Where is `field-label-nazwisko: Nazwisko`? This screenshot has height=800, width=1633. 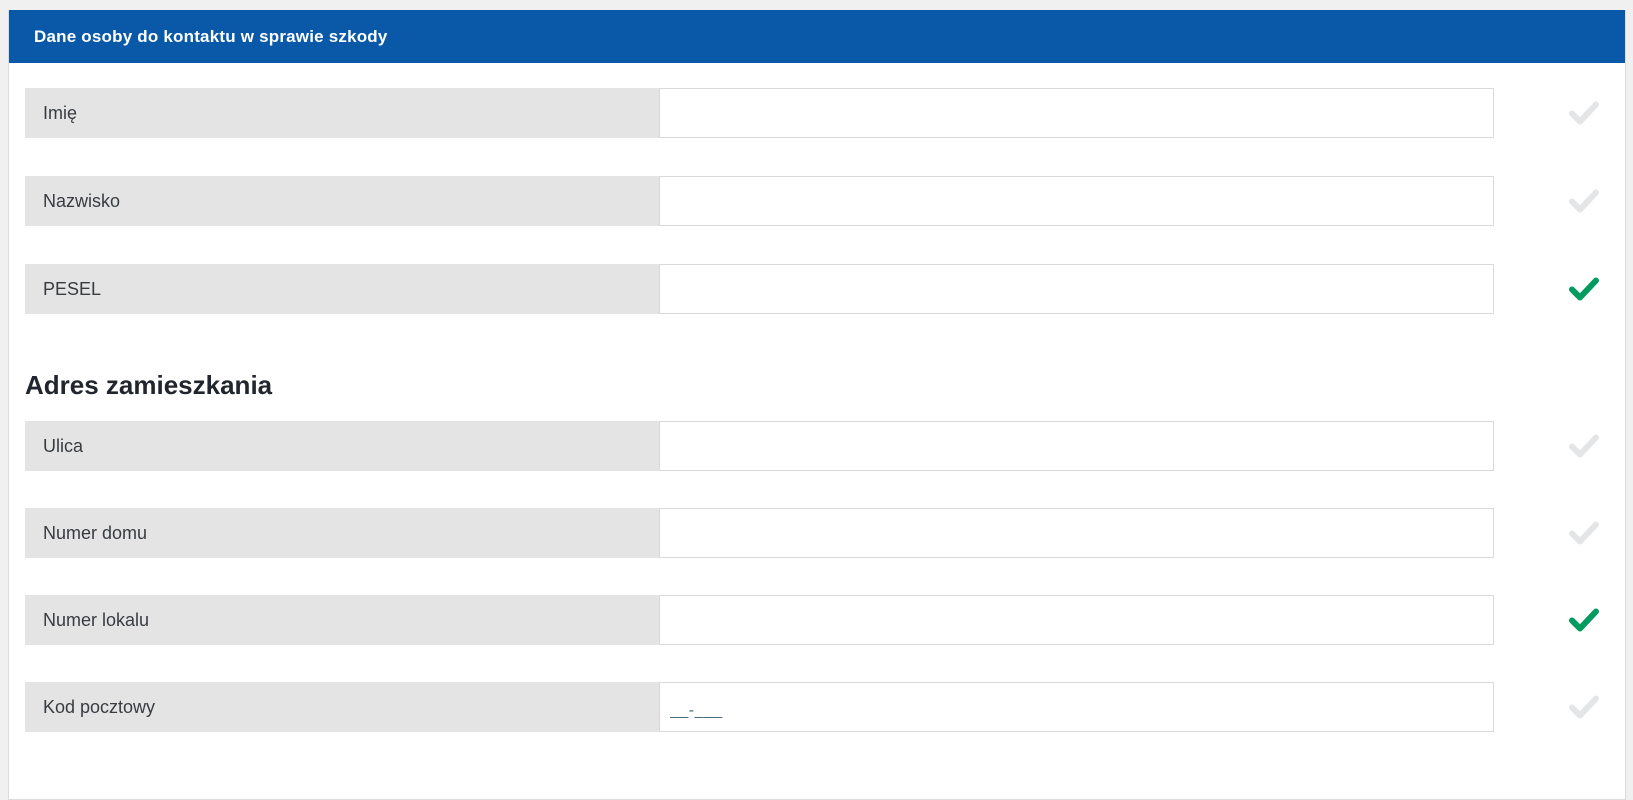
field-label-nazwisko: Nazwisko is located at coordinates (342, 201).